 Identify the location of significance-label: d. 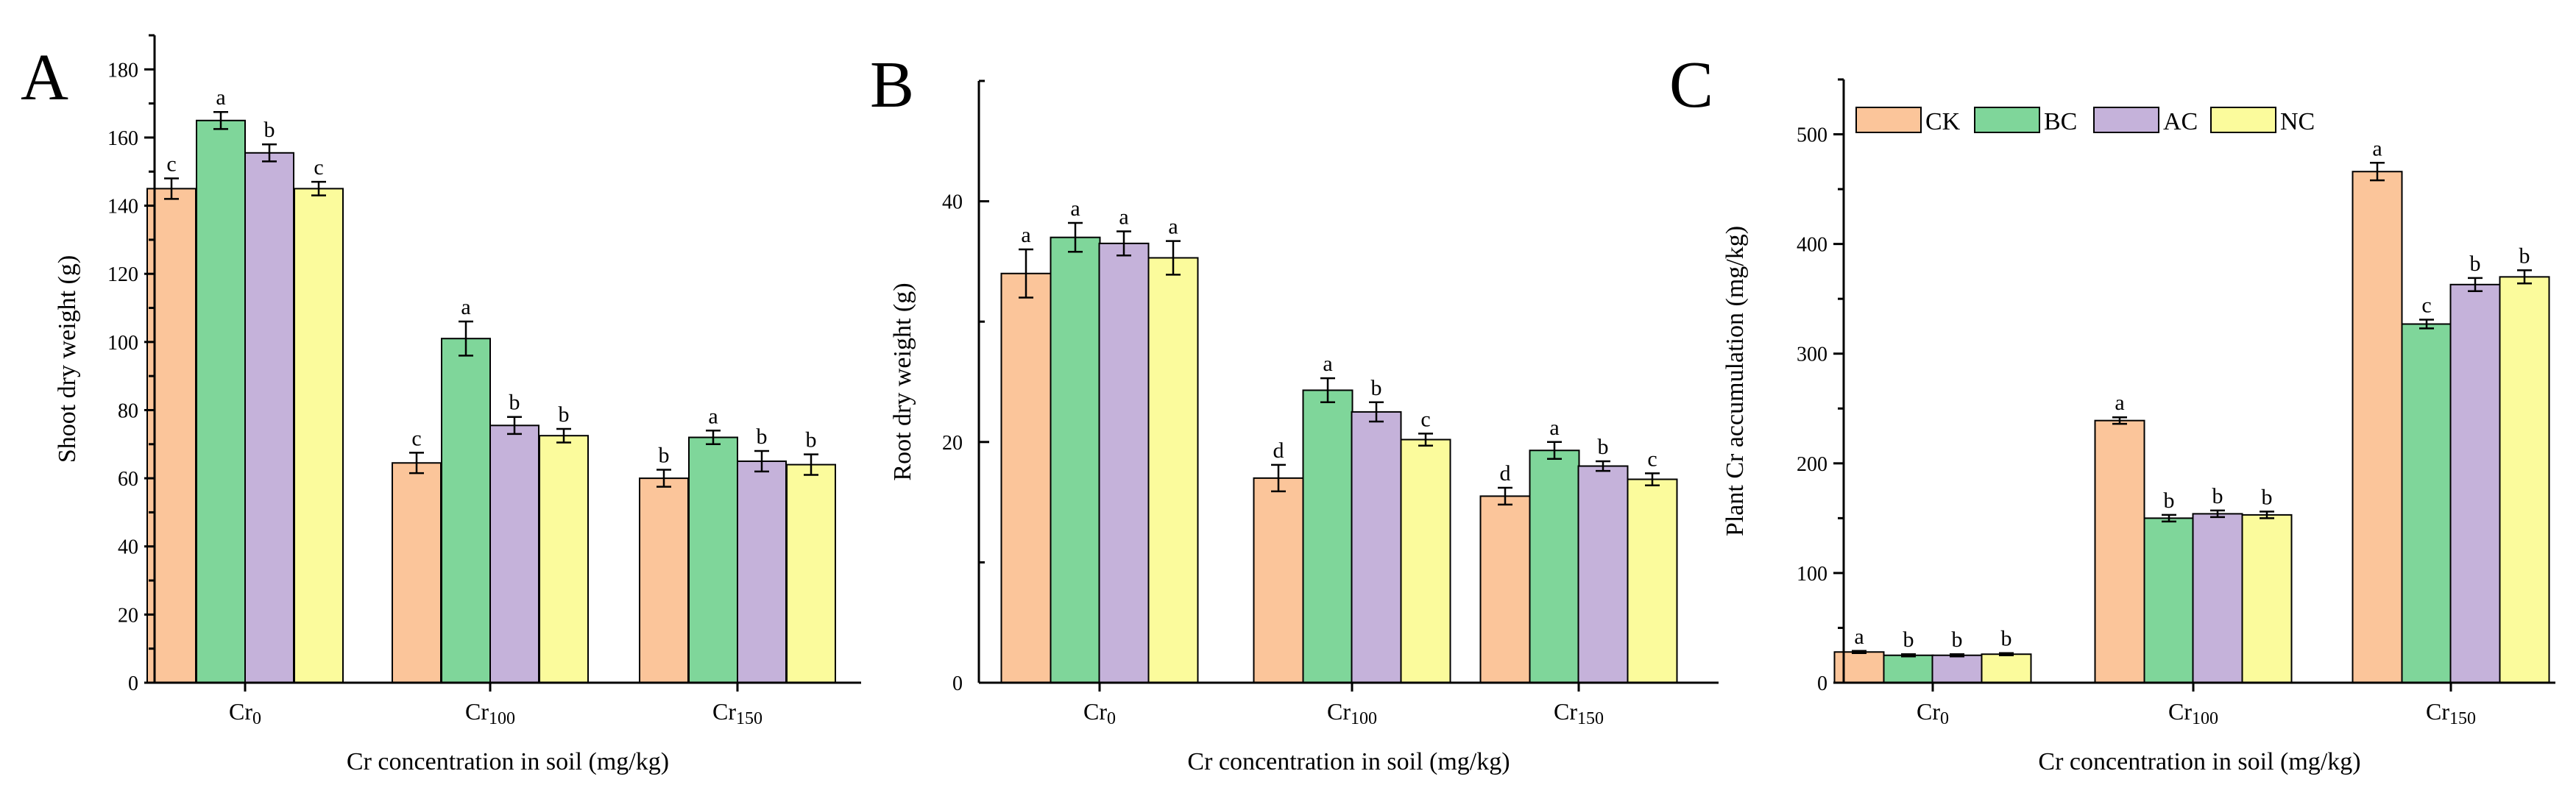
(1278, 450).